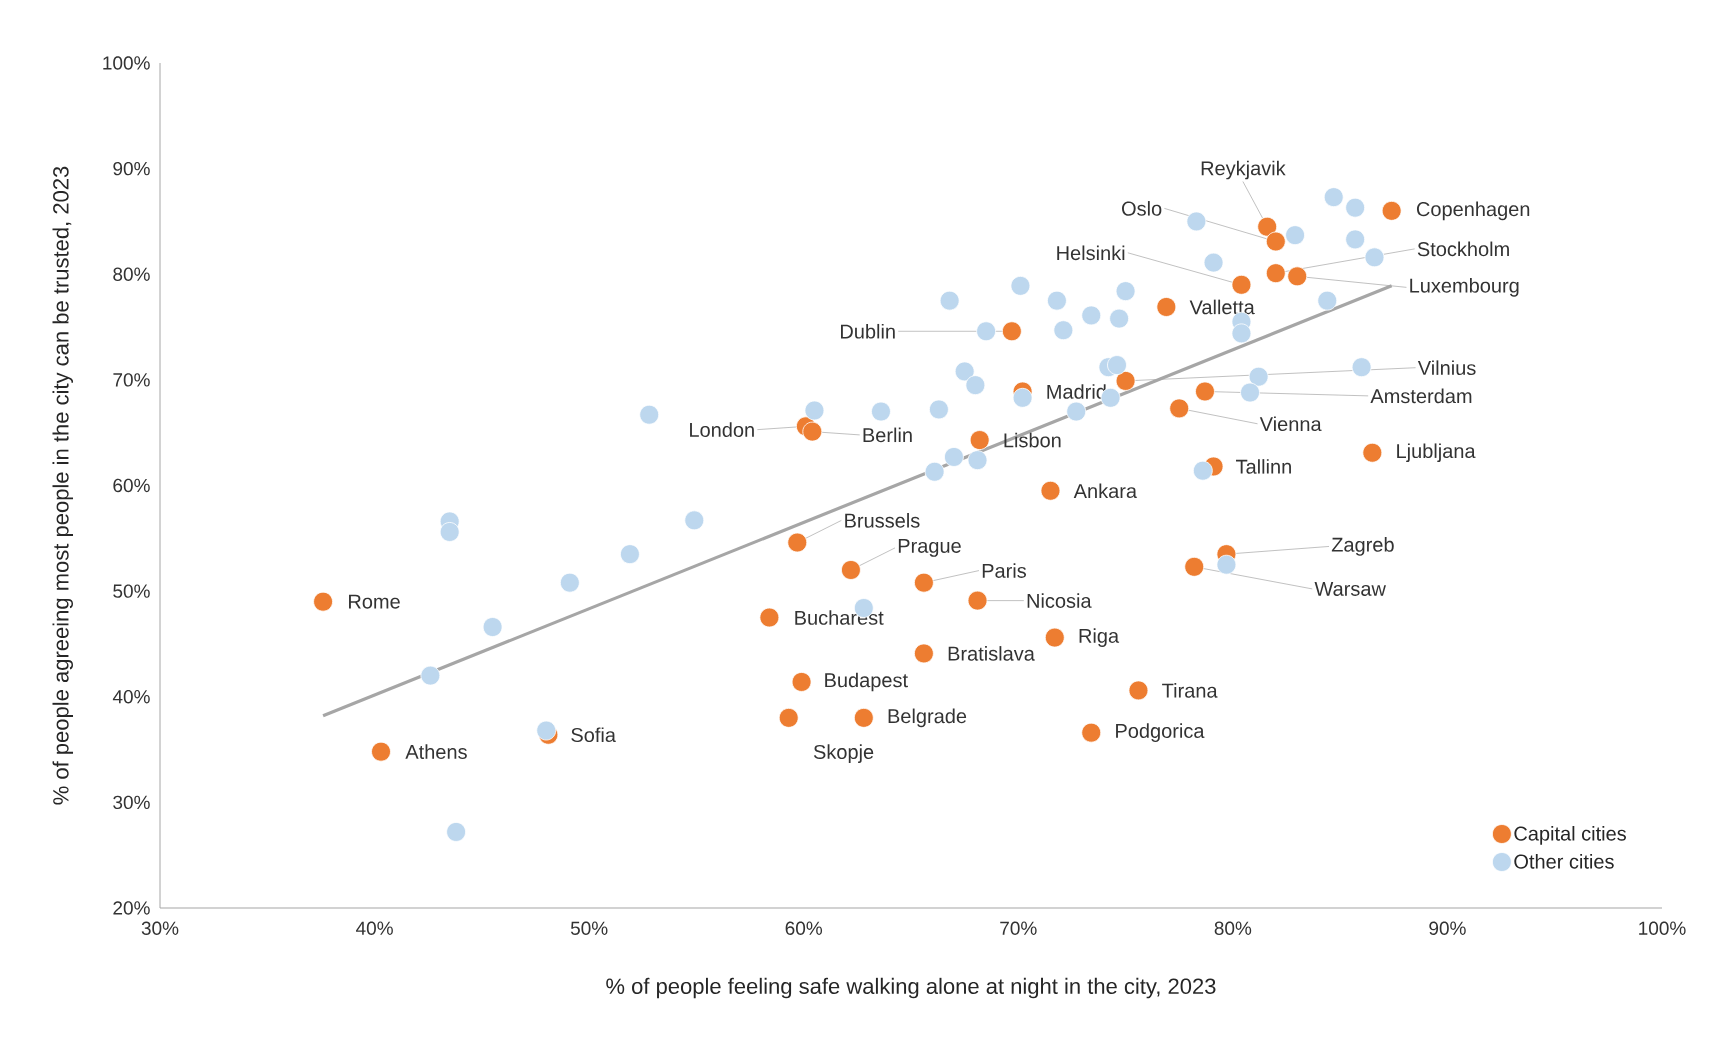 The height and width of the screenshot is (1059, 1729). I want to click on x-tick-label: 70%, so click(1018, 928).